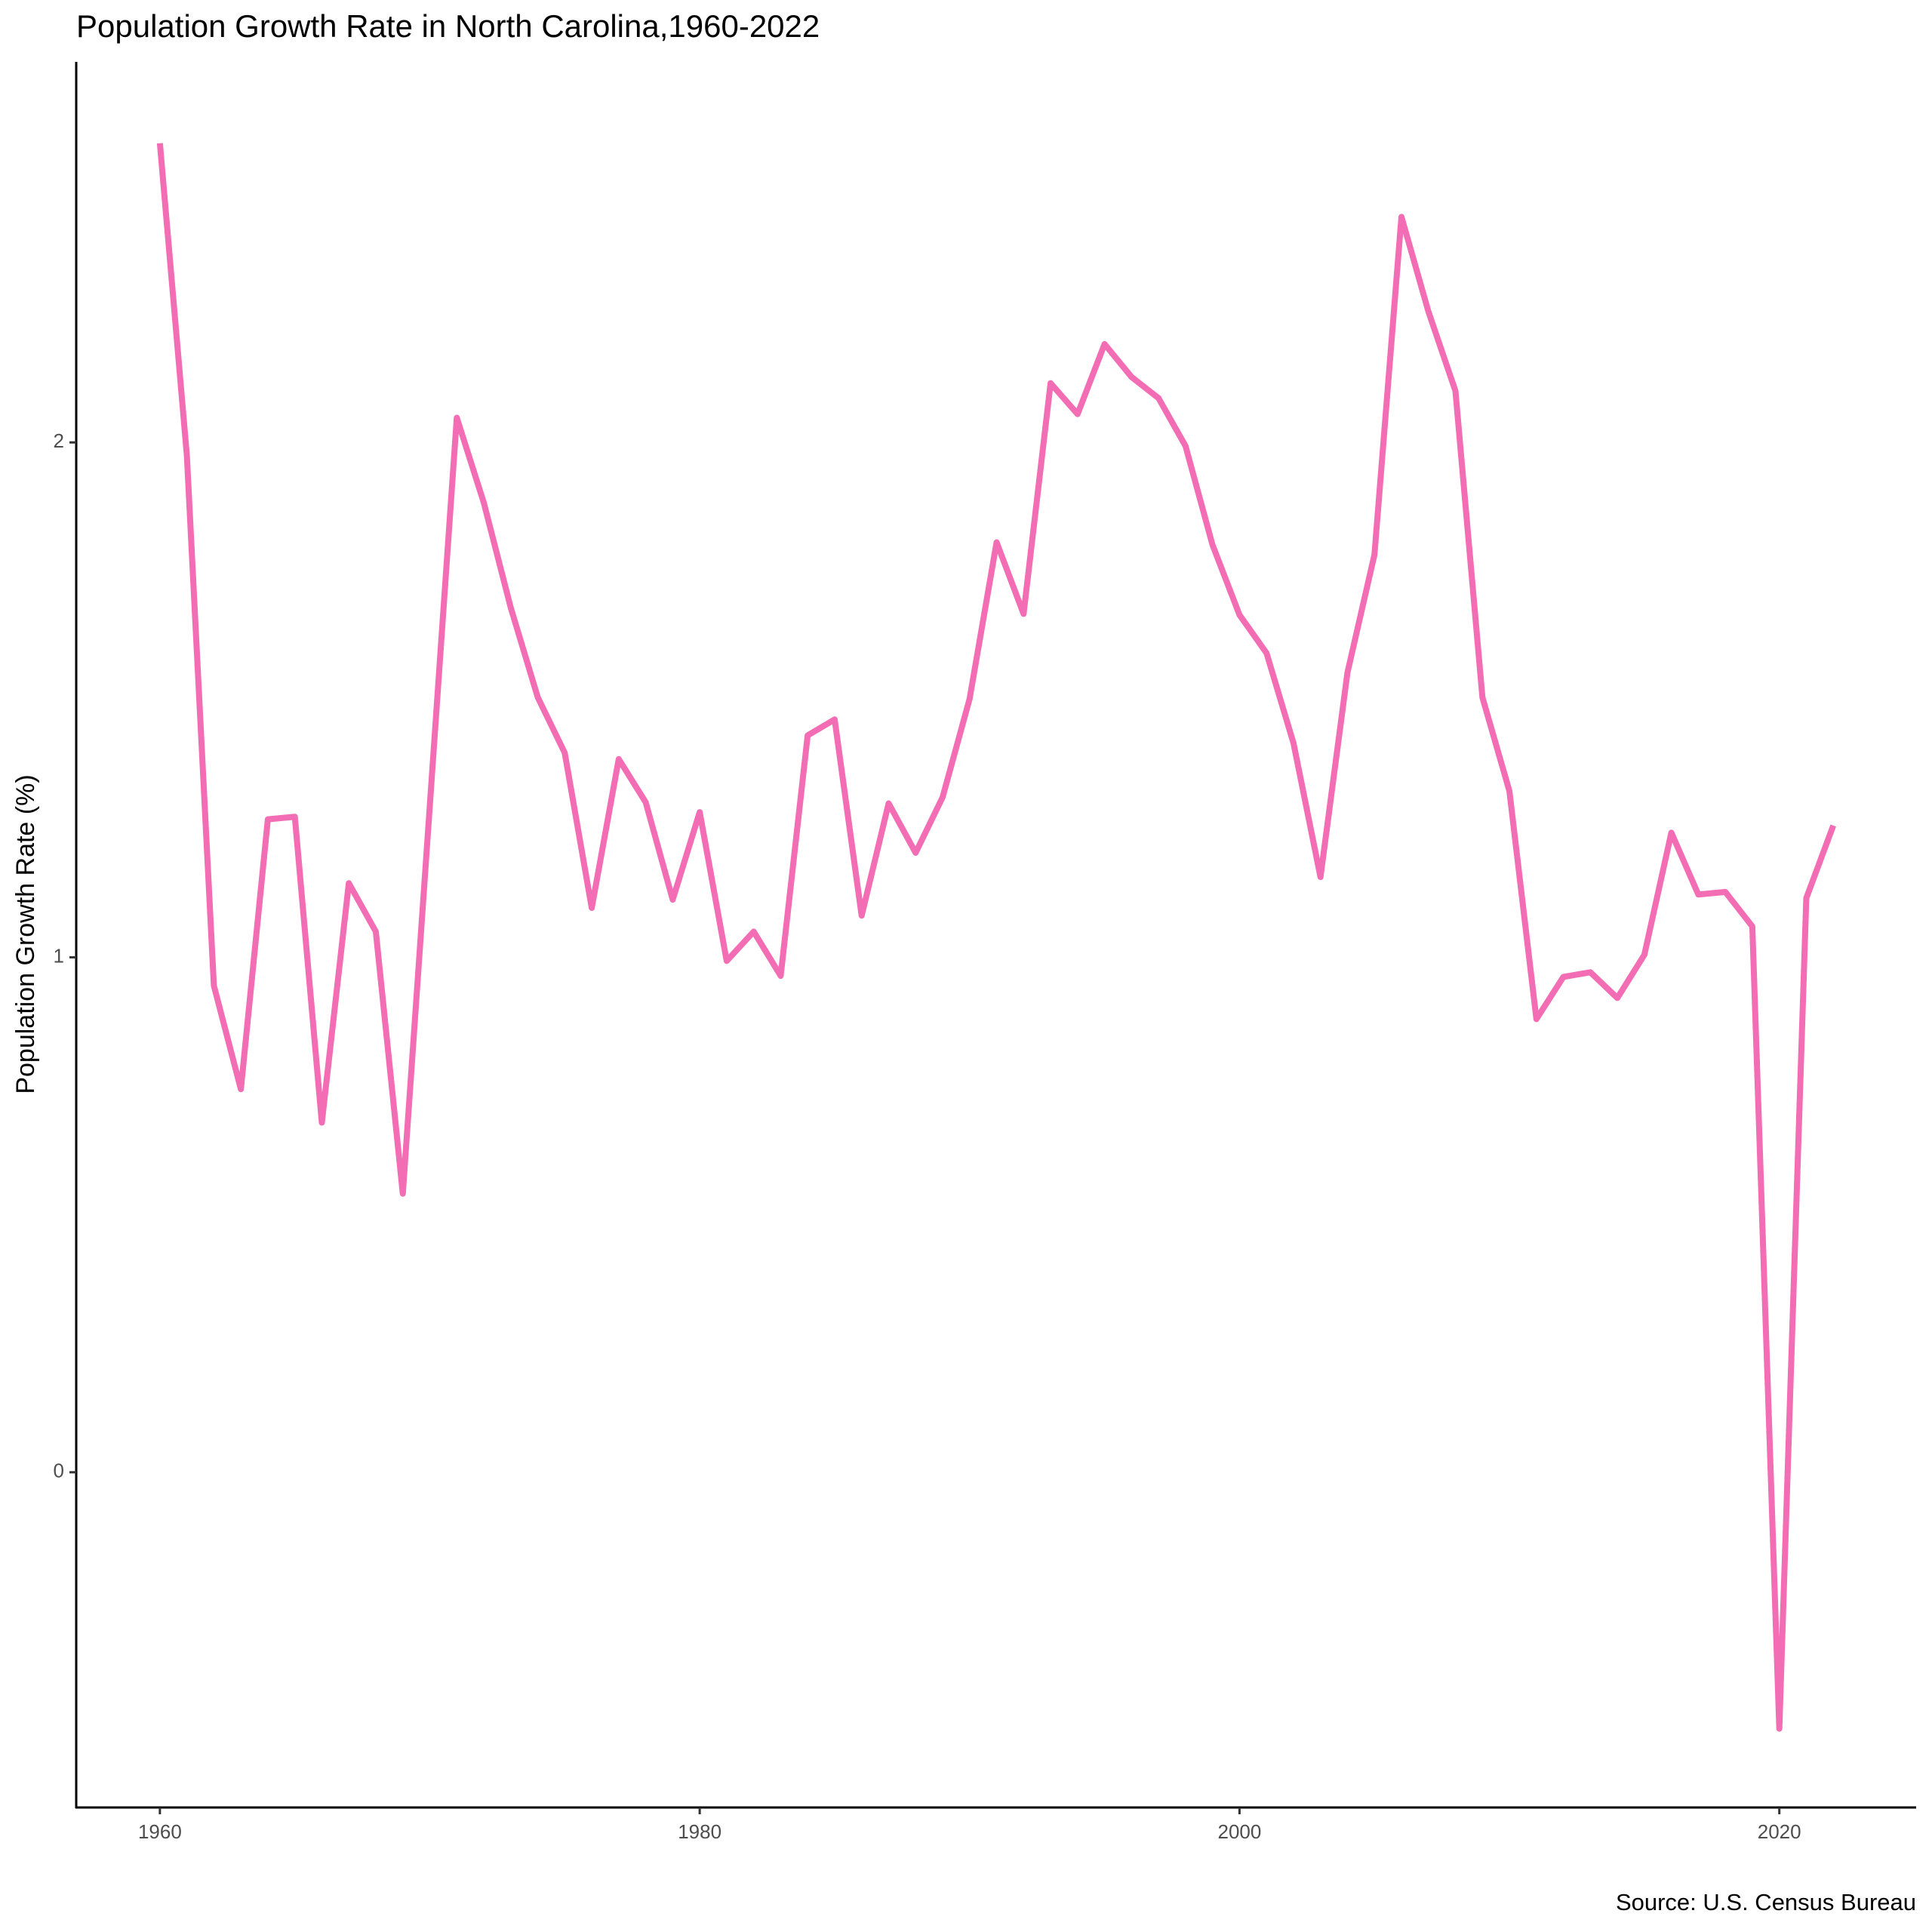 Image resolution: width=1932 pixels, height=1932 pixels. Describe the element at coordinates (59, 1471) in the screenshot. I see `y-tick-label: 0` at that location.